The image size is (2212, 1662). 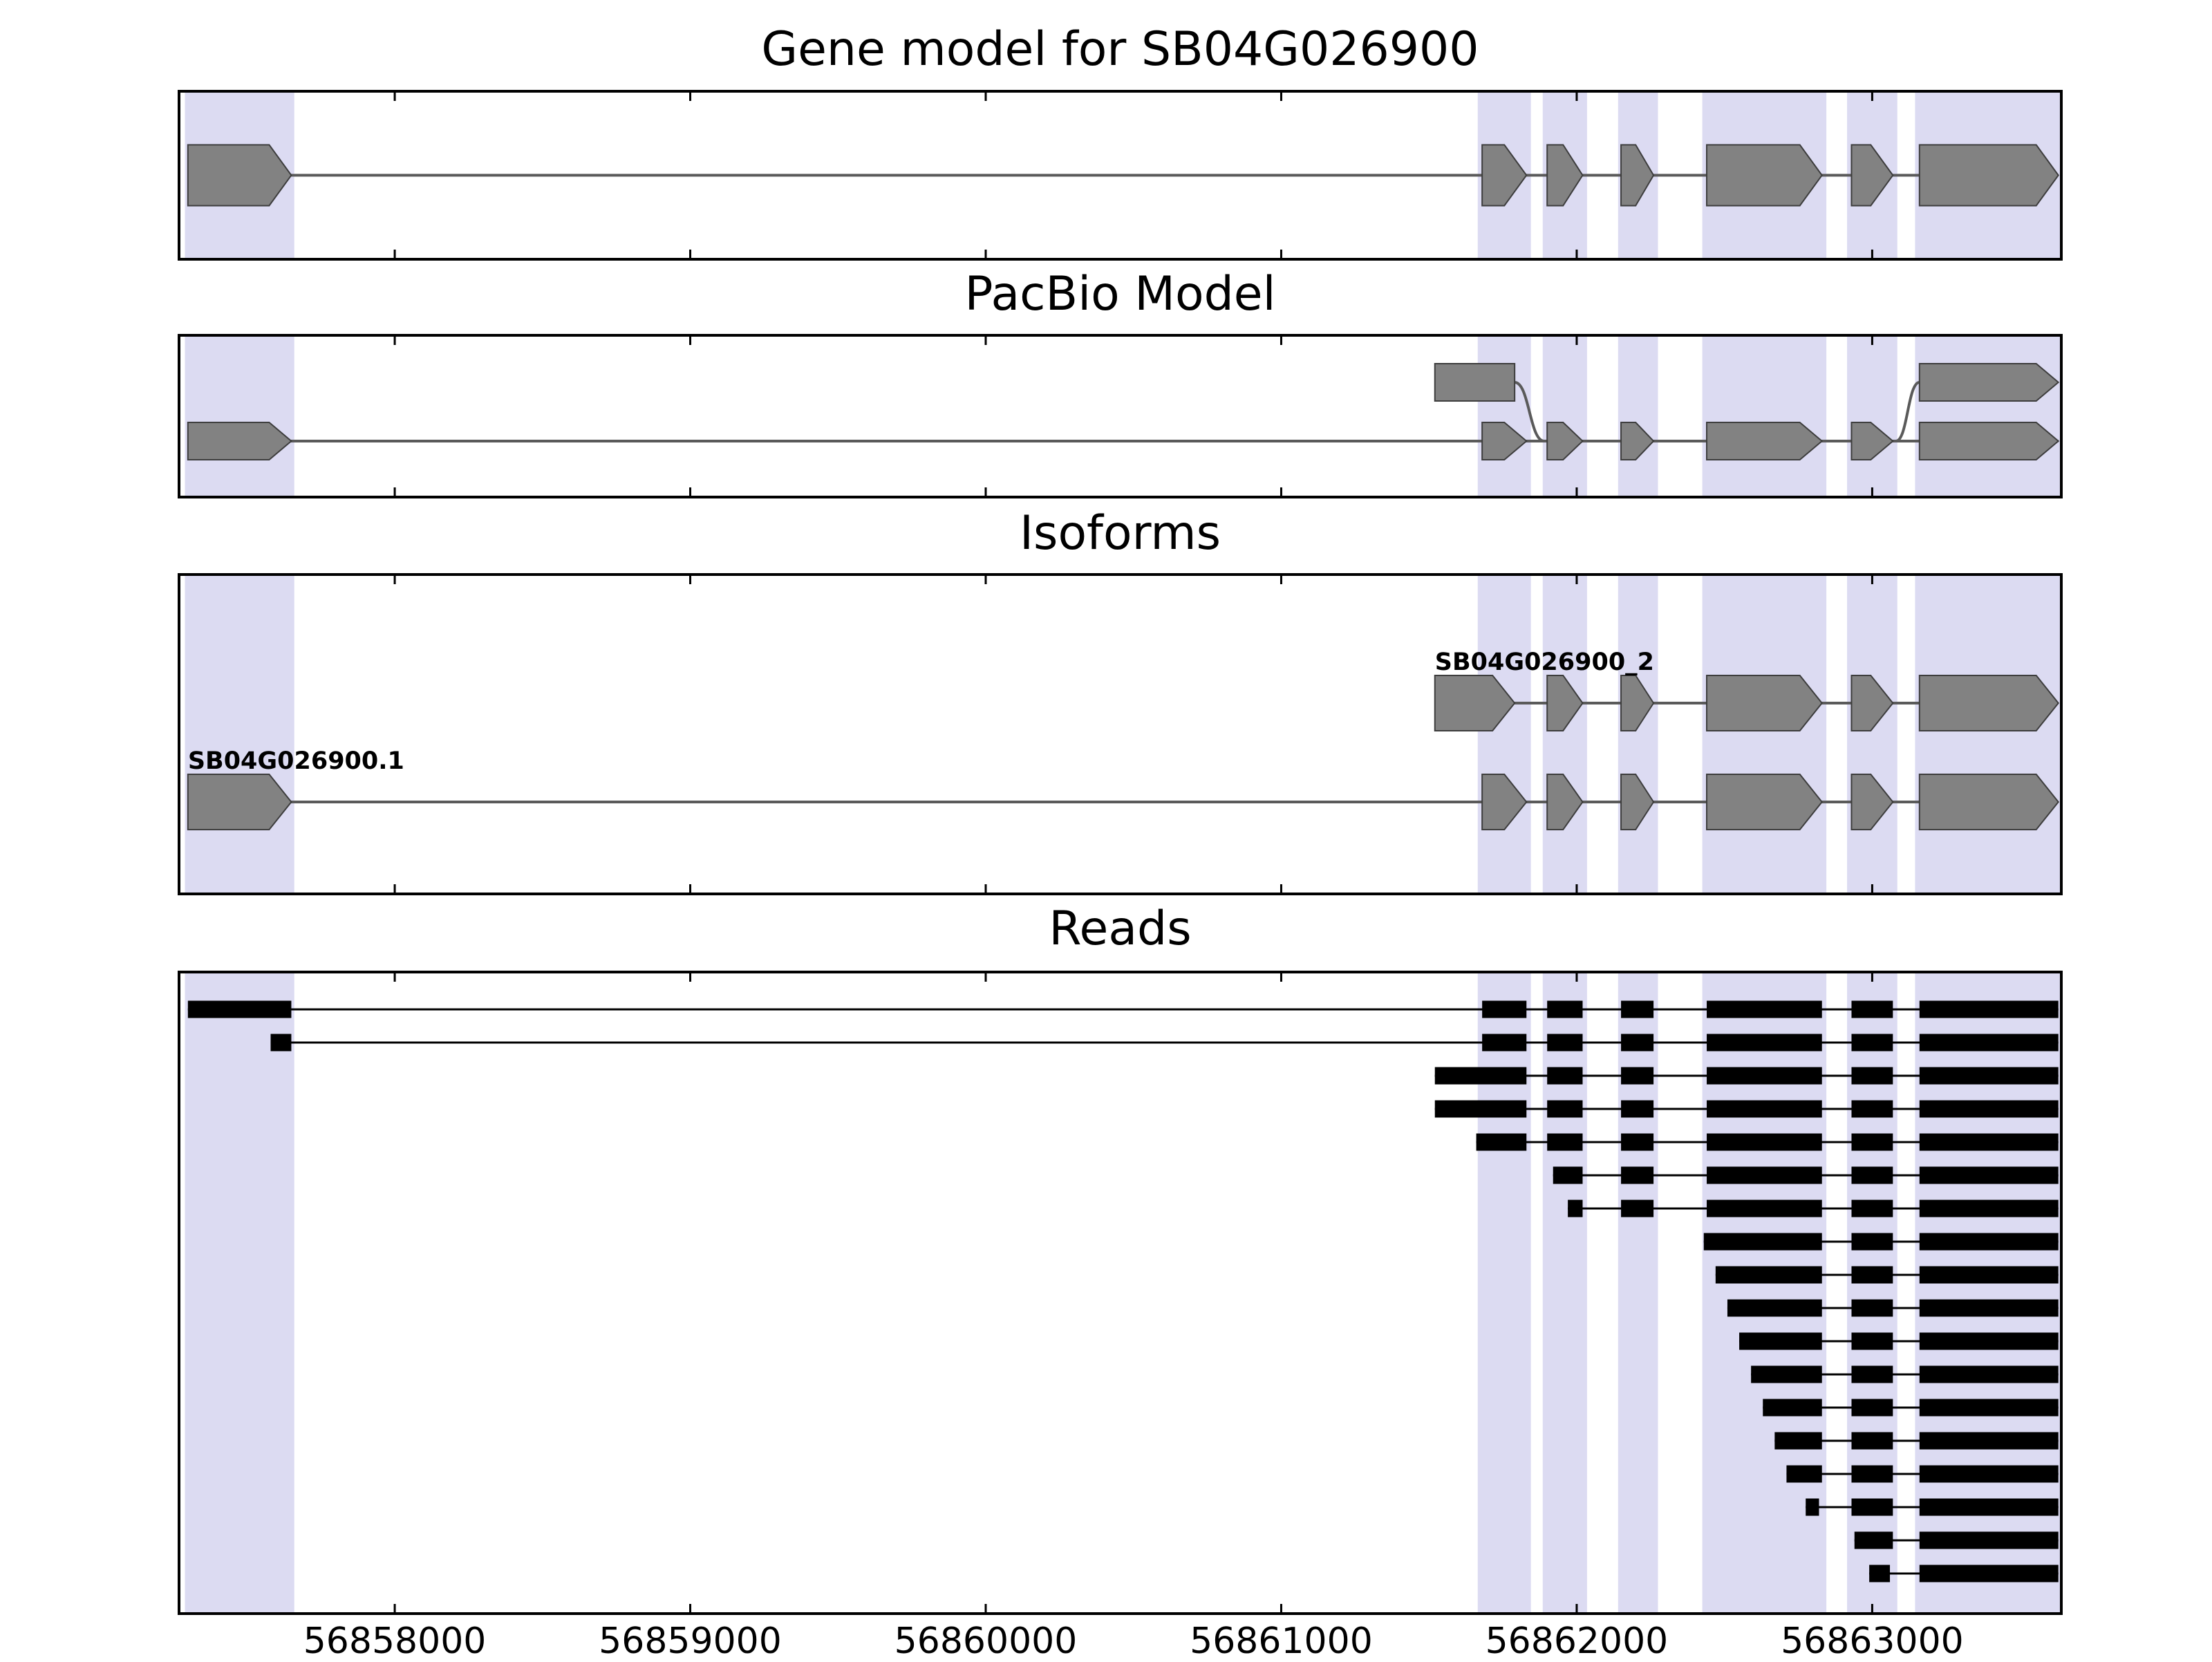 What do you see at coordinates (986, 1641) in the screenshot?
I see `x-axis-tick-label: 56860000` at bounding box center [986, 1641].